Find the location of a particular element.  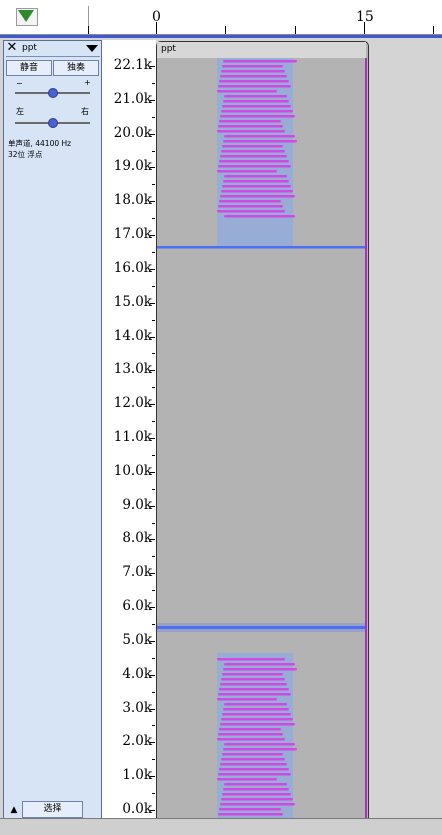

close-icon: ✕ is located at coordinates (12, 47).